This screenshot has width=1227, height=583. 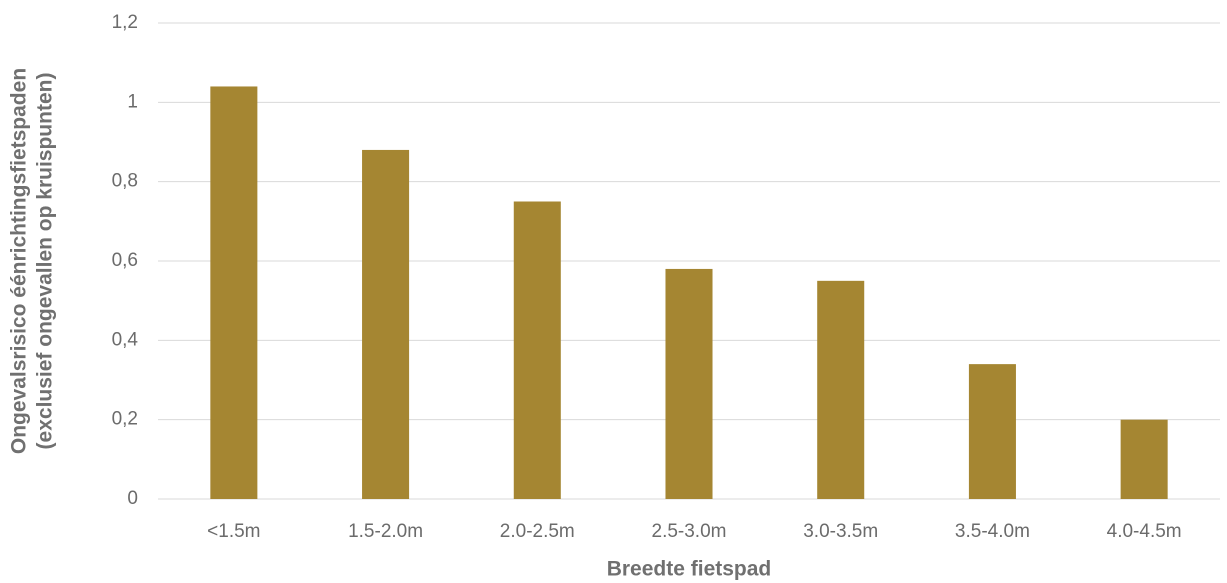 What do you see at coordinates (689, 569) in the screenshot?
I see `x-axis-title: Breedte fietspad` at bounding box center [689, 569].